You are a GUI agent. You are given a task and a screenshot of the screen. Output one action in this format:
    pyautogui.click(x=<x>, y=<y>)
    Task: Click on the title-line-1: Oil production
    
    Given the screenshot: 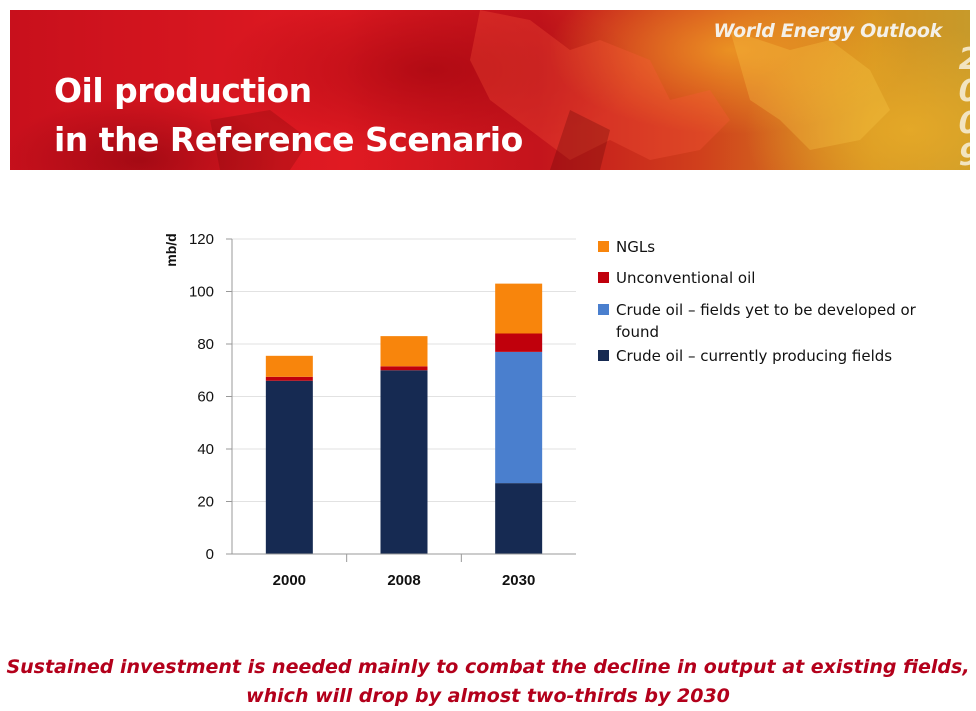 What is the action you would take?
    pyautogui.click(x=183, y=90)
    